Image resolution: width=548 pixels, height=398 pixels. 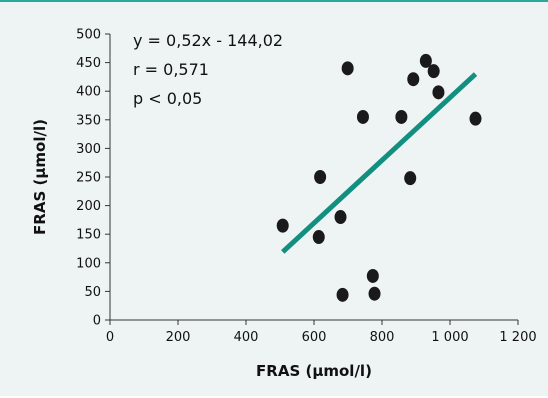 I want to click on x-tick-label: 1 200, so click(x=517, y=337).